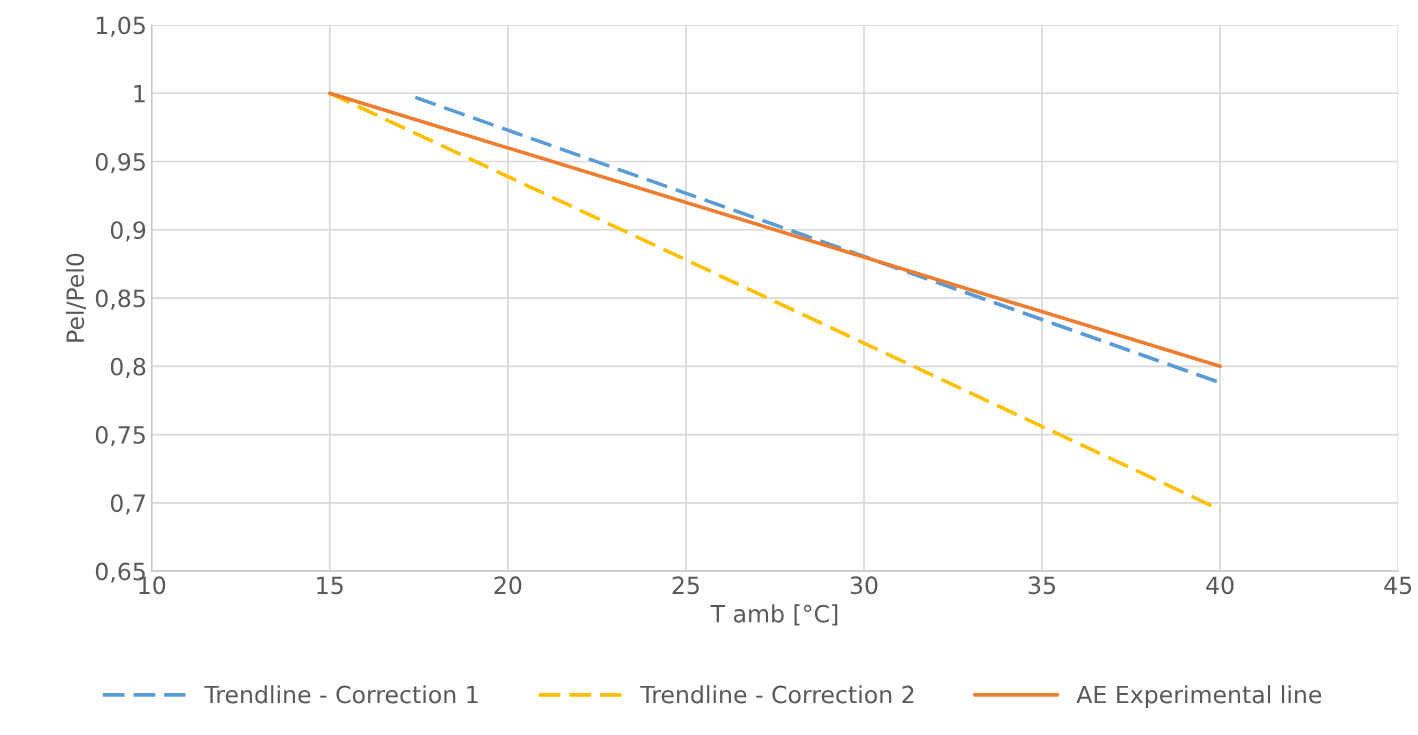 The image size is (1418, 735). Describe the element at coordinates (777, 694) in the screenshot. I see `legend-label: Trendline - Correction 2` at that location.